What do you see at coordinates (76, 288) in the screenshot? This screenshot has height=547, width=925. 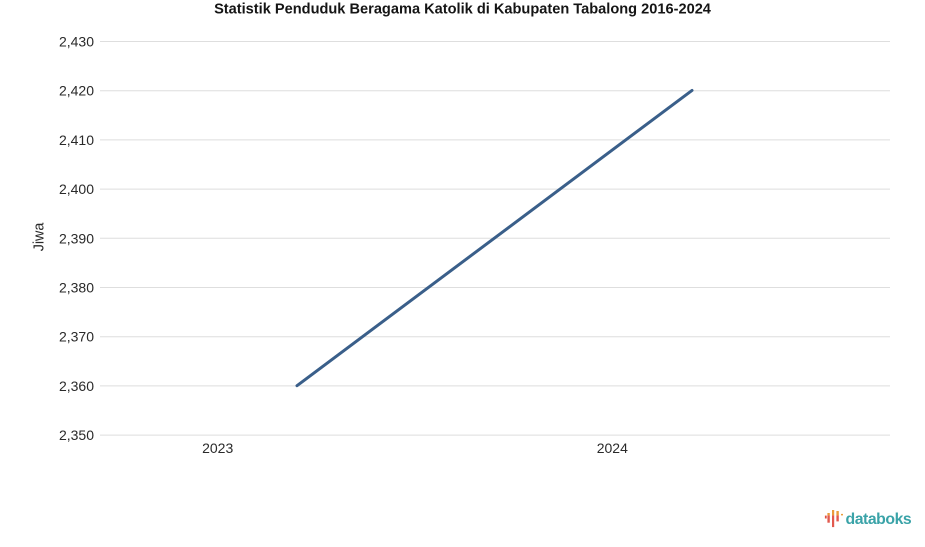 I see `svg-text: 2,380` at bounding box center [76, 288].